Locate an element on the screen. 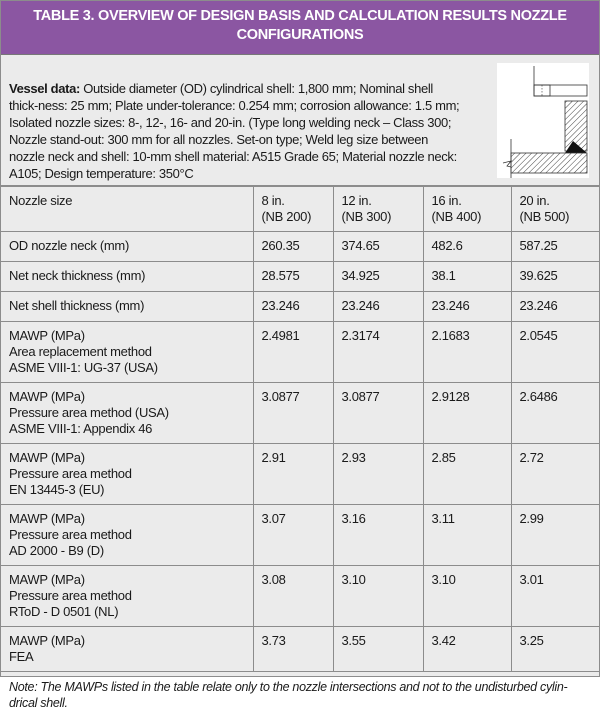  row-label-cell: OD nozzle neck (mm) is located at coordinates (127, 246).